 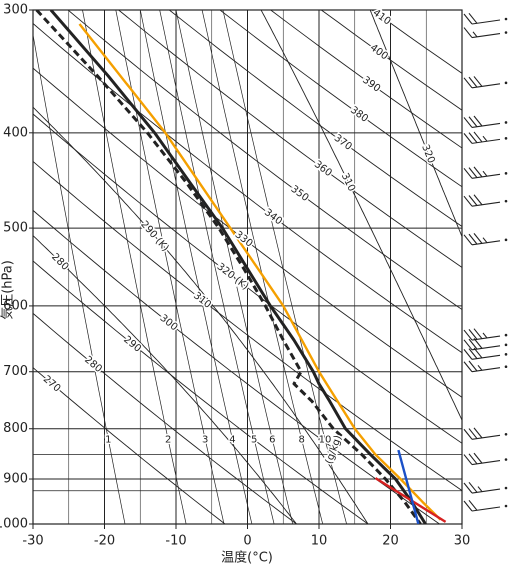 What do you see at coordinates (15, 428) in the screenshot?
I see `y-tick-label: 800` at bounding box center [15, 428].